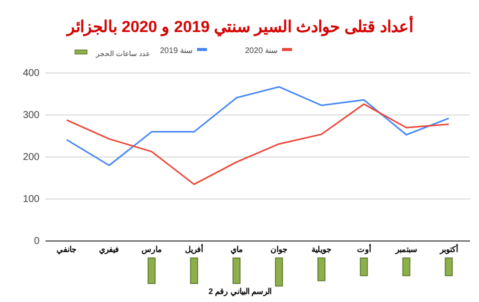 This screenshot has height=302, width=479. Describe the element at coordinates (109, 250) in the screenshot. I see `x-tick-label: فيفري` at that location.